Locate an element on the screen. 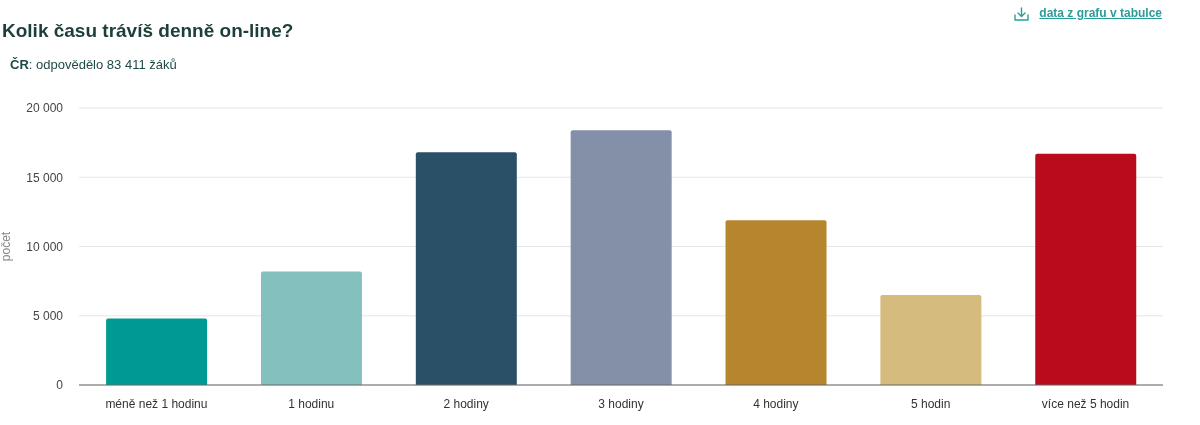  y-tick-label: 5 000 is located at coordinates (48, 316).